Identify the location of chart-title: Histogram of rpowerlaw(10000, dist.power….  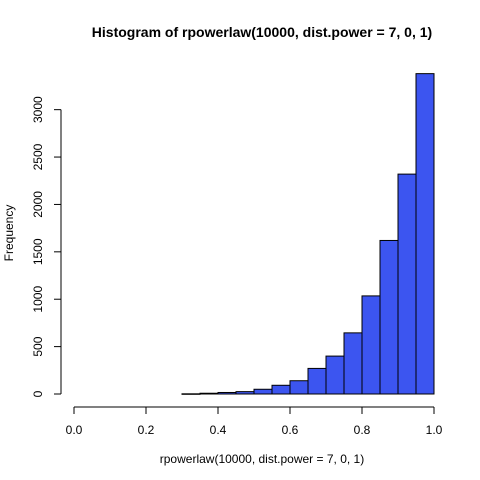
(262, 32).